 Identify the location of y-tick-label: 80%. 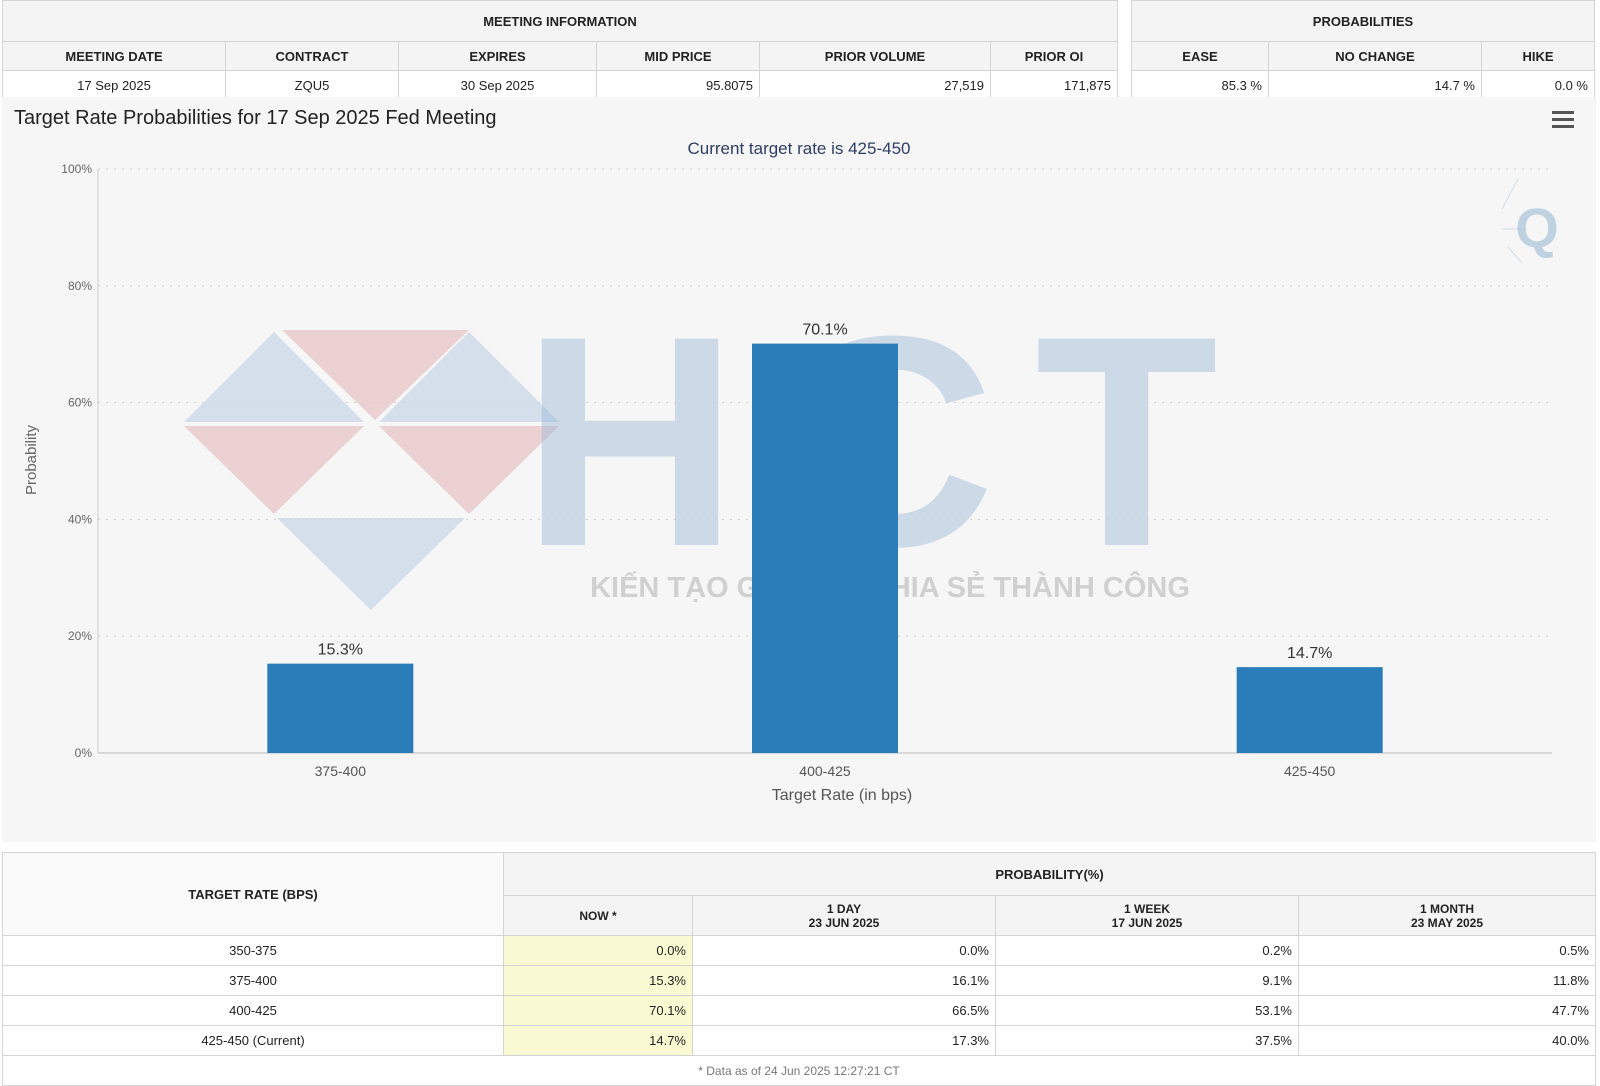
(80, 286).